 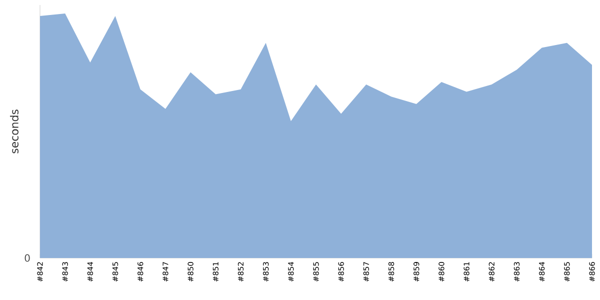 What do you see at coordinates (27, 258) in the screenshot?
I see `text: 0` at bounding box center [27, 258].